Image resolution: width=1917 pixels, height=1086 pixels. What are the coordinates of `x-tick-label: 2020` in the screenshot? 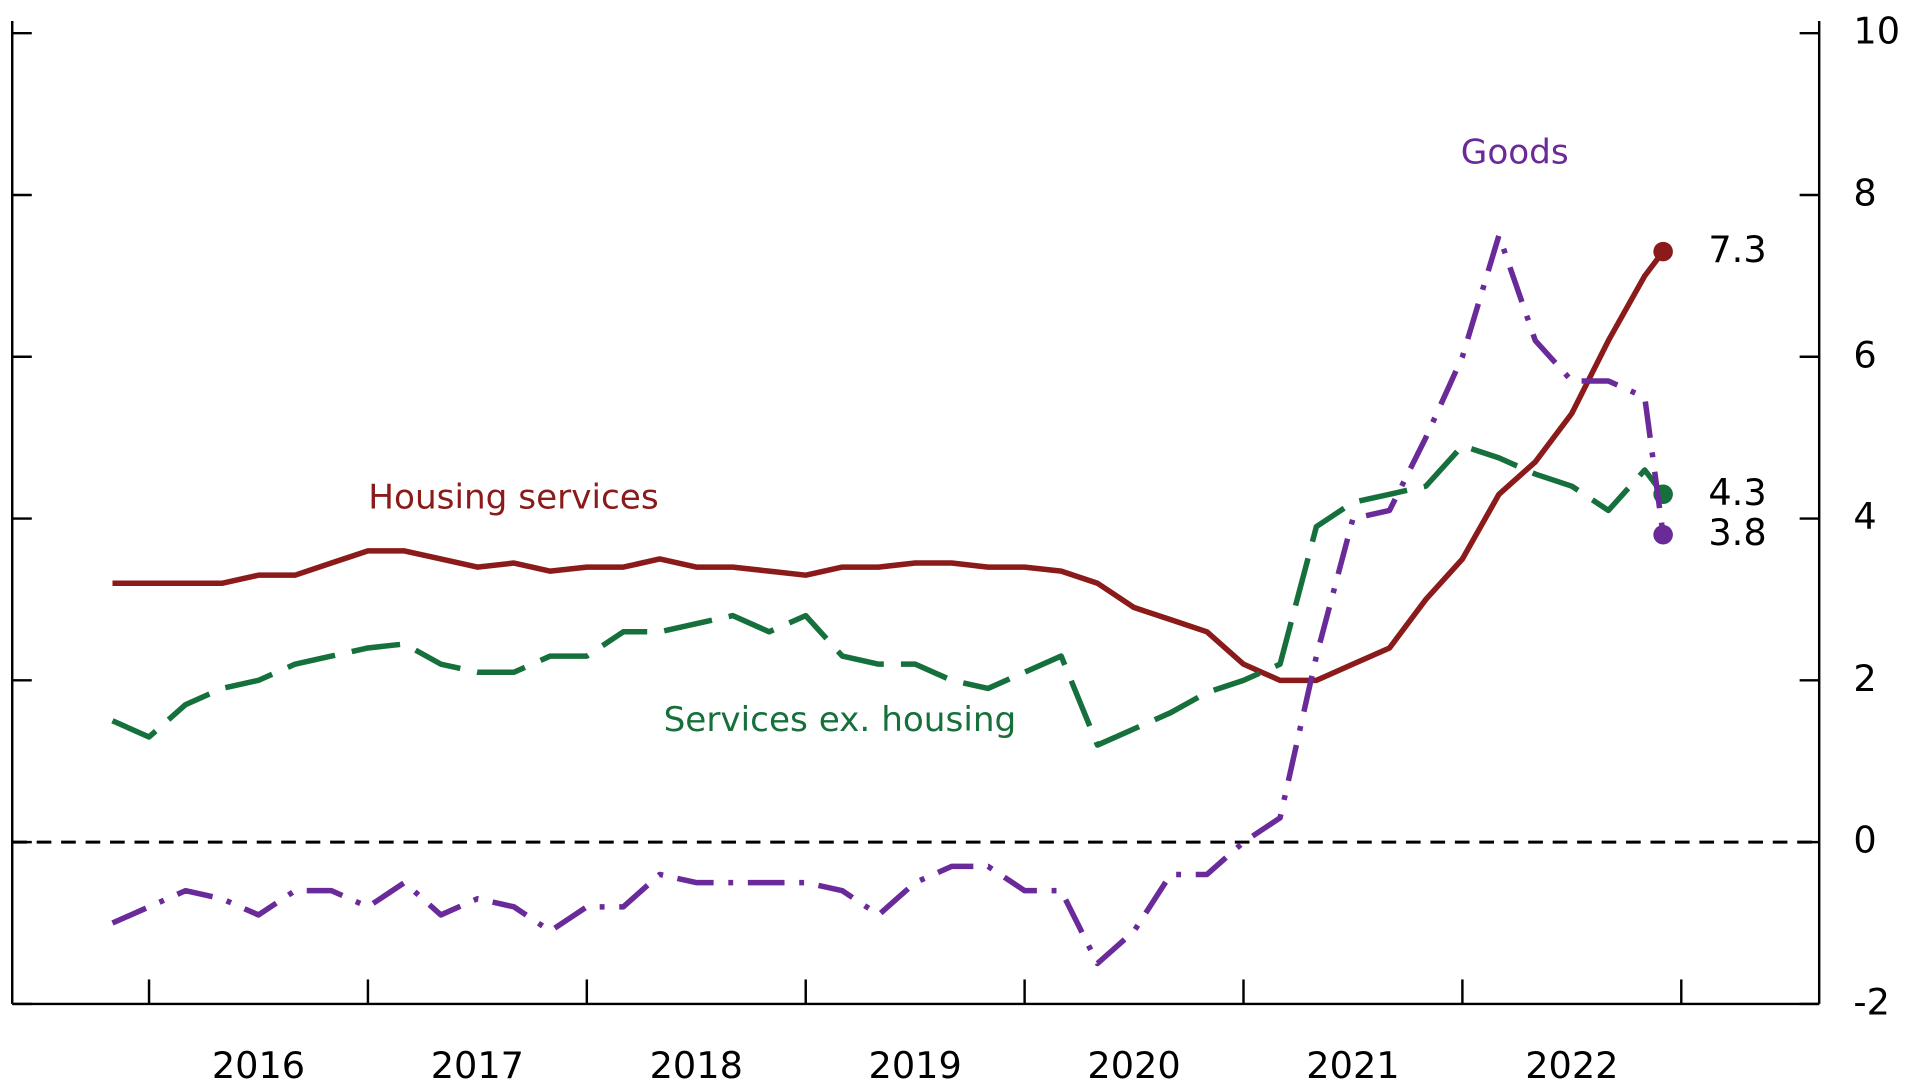 It's located at (1133, 1065).